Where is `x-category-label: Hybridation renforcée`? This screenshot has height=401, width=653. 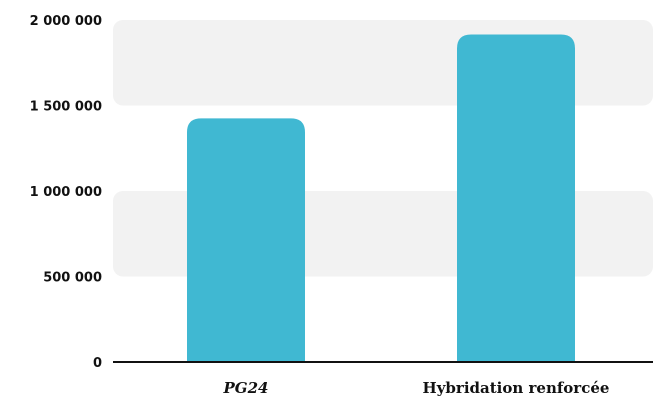
x-category-label: Hybridation renforcée is located at coordinates (516, 388).